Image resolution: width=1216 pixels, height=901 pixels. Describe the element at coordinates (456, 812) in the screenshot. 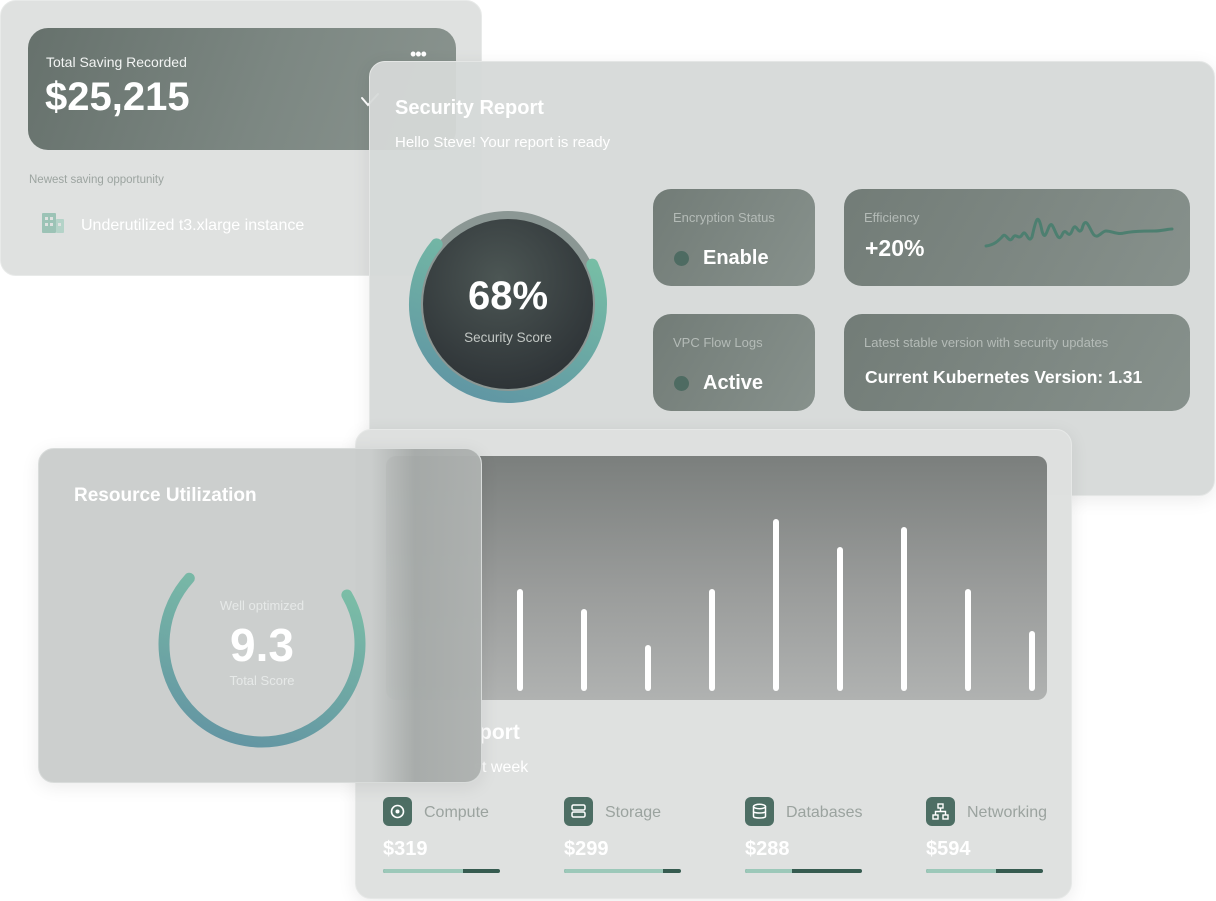

I see `category-name: Compute` at that location.